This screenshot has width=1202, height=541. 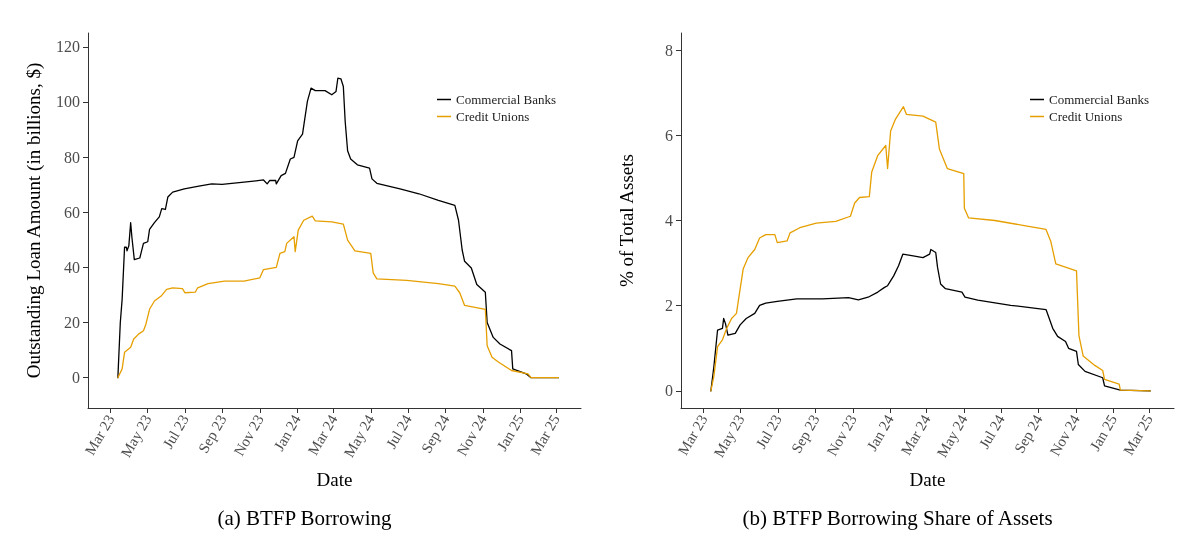 What do you see at coordinates (305, 517) in the screenshot?
I see `text: (a) BTFP Borrowing` at bounding box center [305, 517].